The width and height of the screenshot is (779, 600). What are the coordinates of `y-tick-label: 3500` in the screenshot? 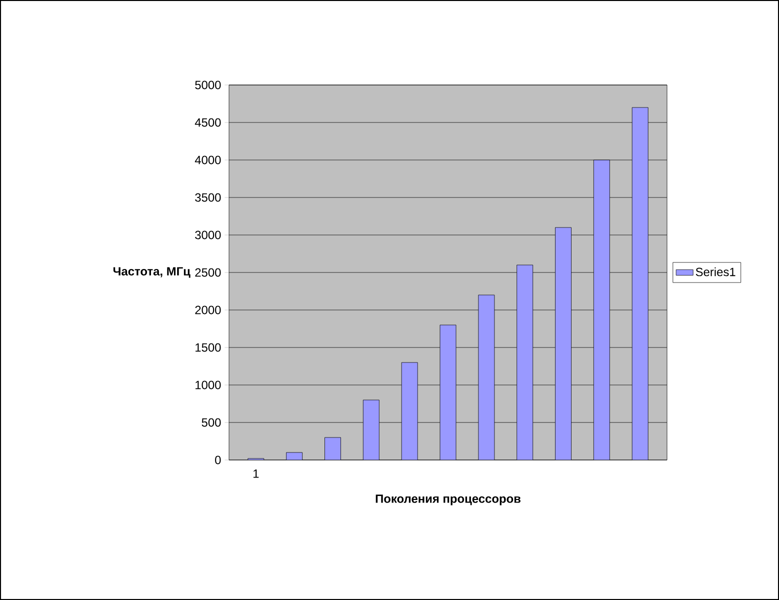 It's located at (208, 197).